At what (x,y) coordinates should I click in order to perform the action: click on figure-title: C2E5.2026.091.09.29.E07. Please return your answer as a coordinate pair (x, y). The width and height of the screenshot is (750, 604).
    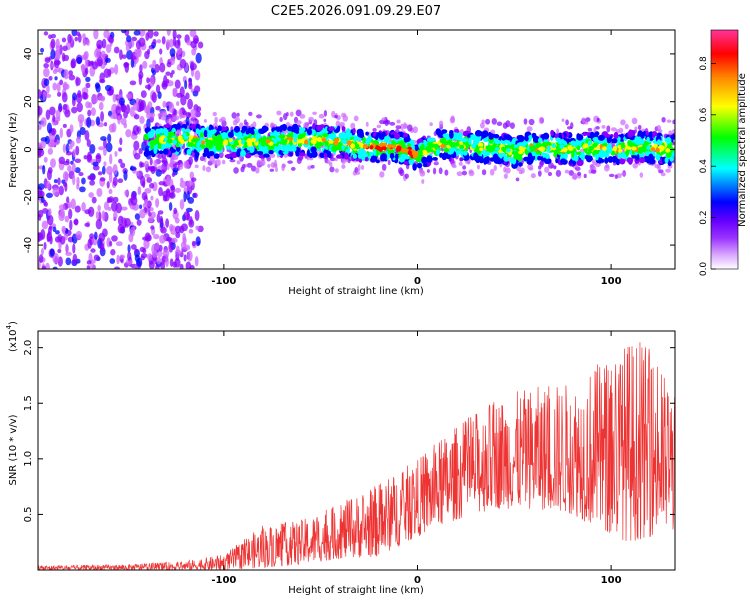
    Looking at the image, I should click on (356, 11).